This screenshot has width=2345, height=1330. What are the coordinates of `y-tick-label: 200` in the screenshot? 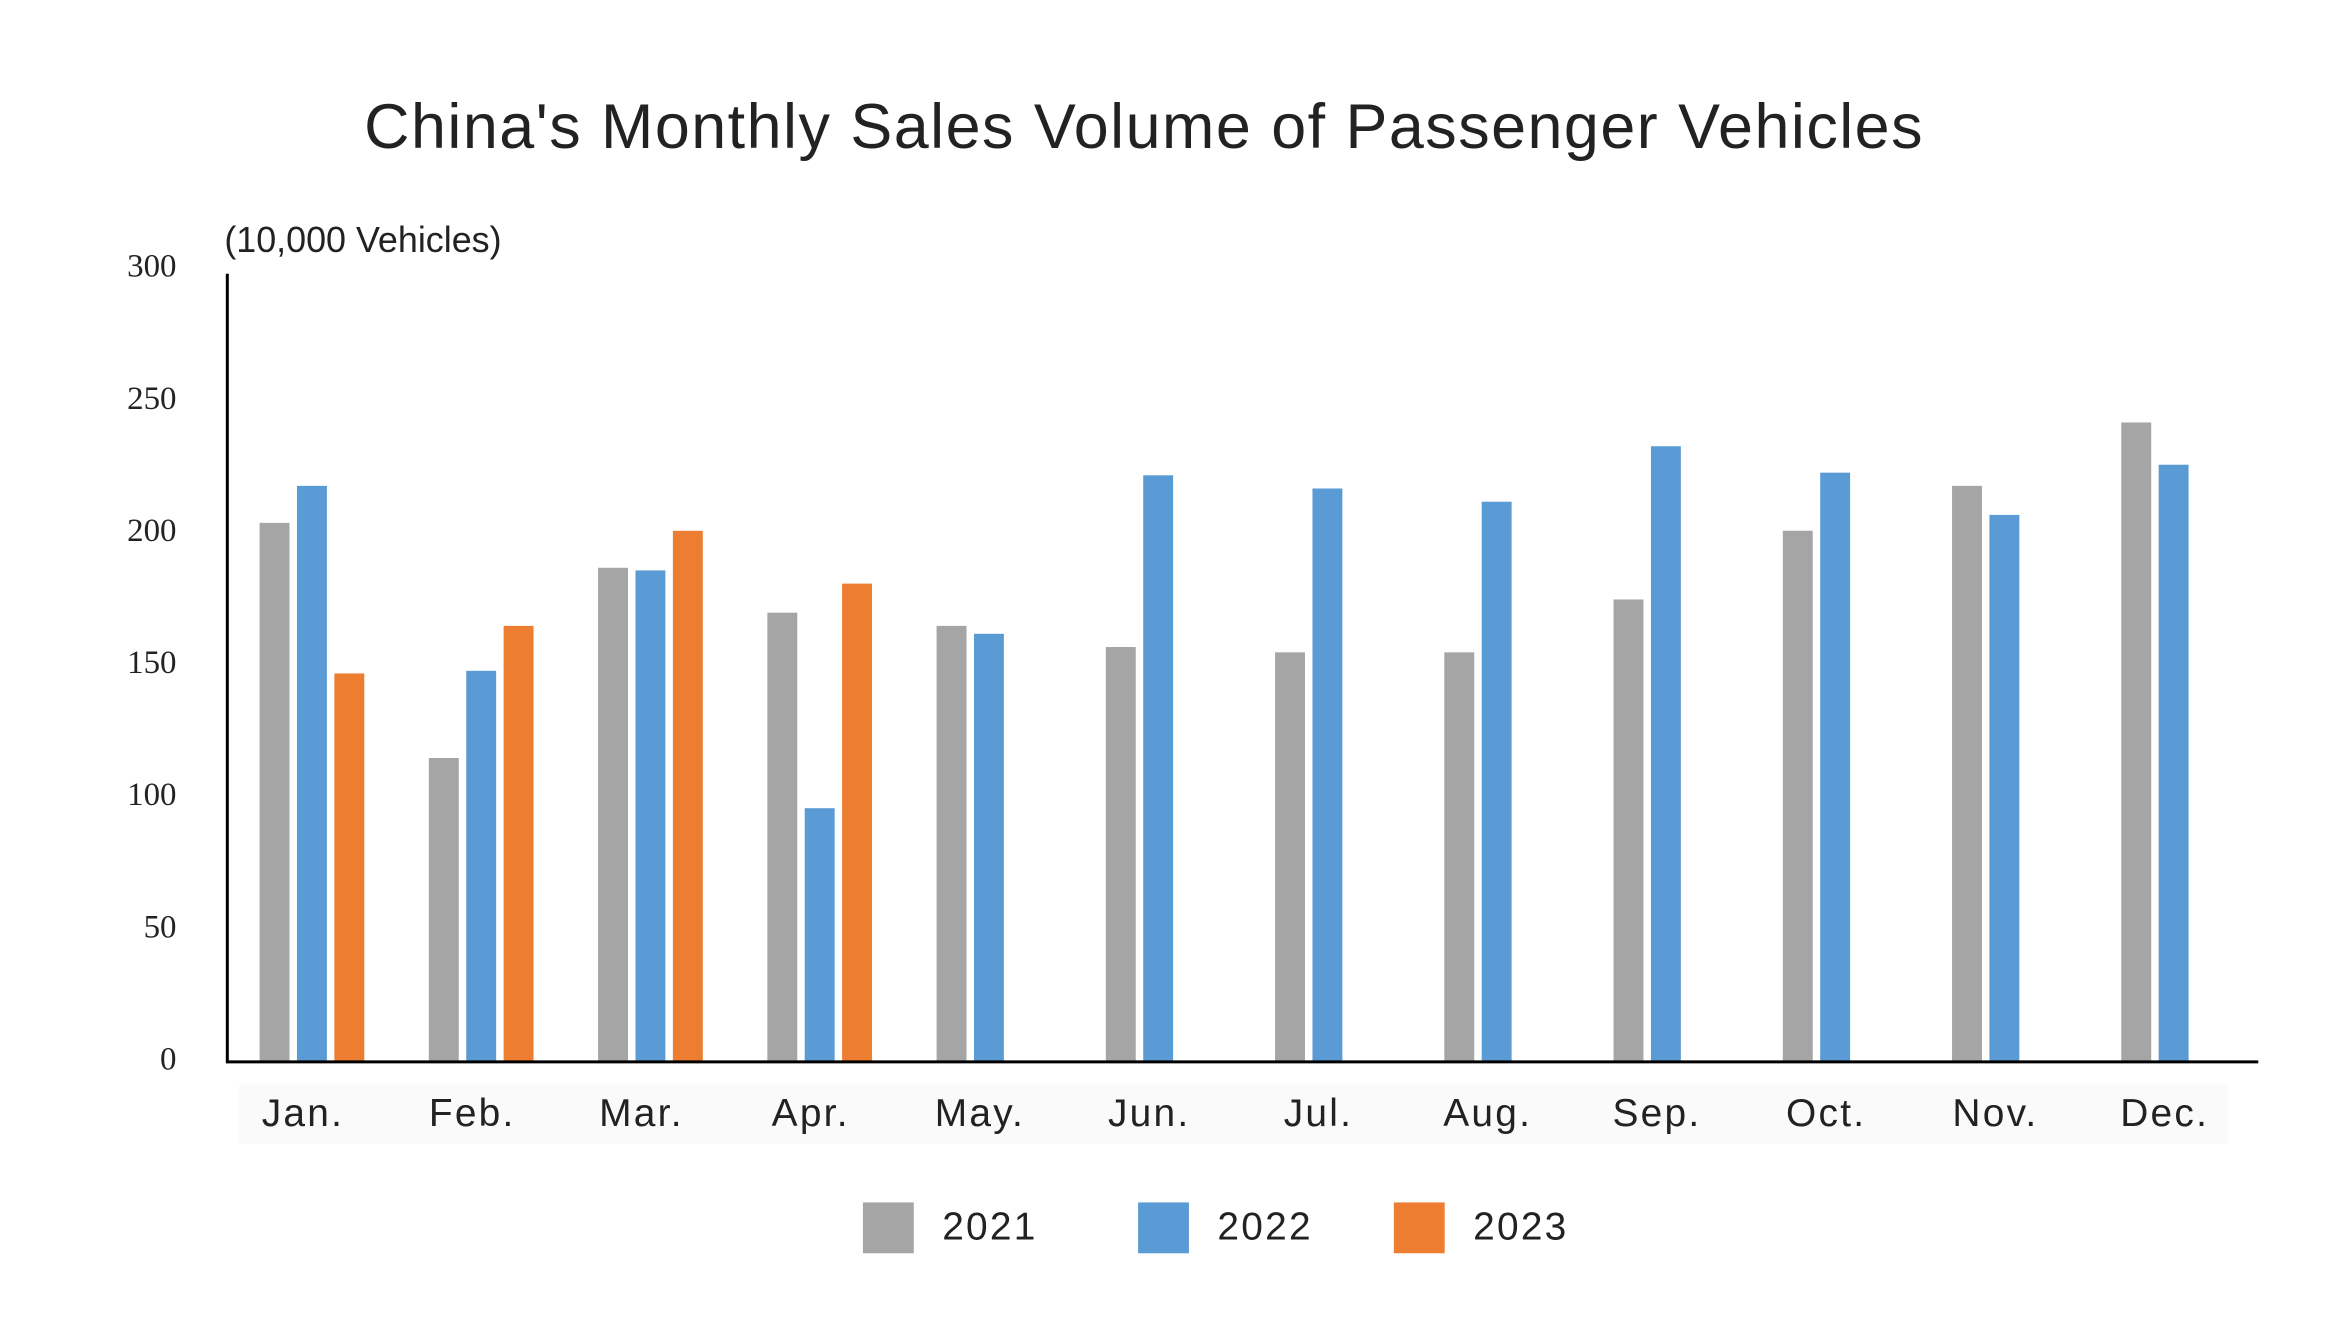 It's located at (151, 531).